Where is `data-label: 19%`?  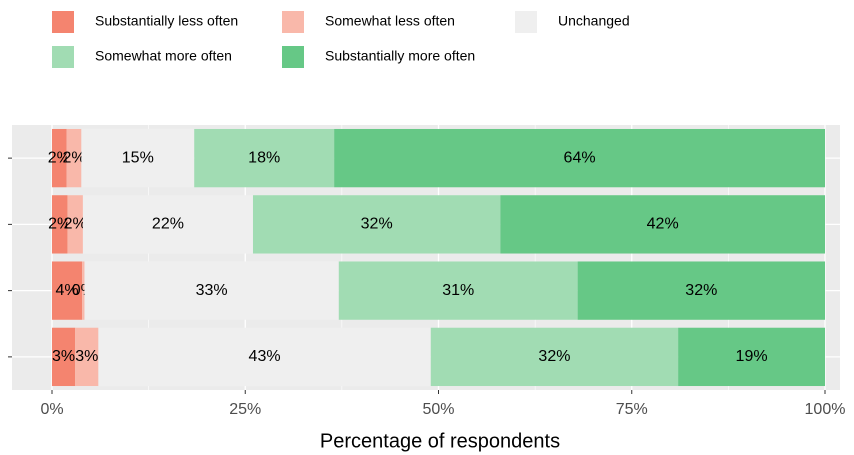
data-label: 19% is located at coordinates (752, 356).